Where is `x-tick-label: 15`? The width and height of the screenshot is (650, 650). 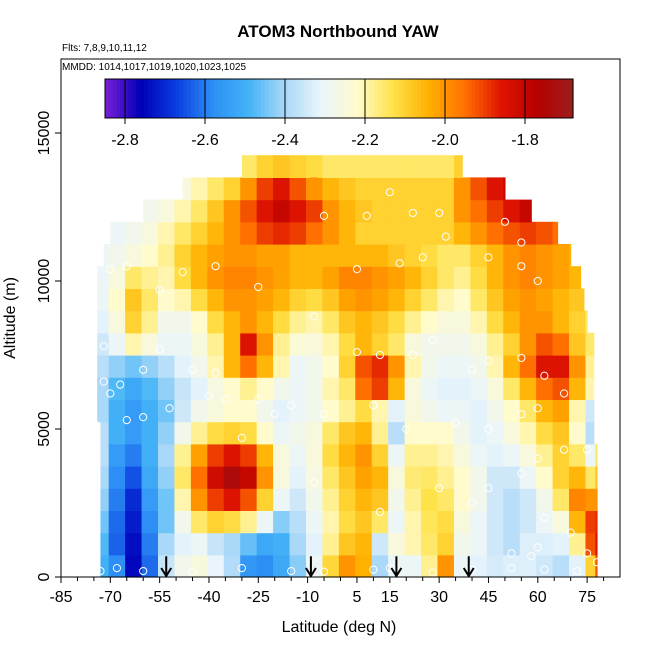
x-tick-label: 15 is located at coordinates (390, 597).